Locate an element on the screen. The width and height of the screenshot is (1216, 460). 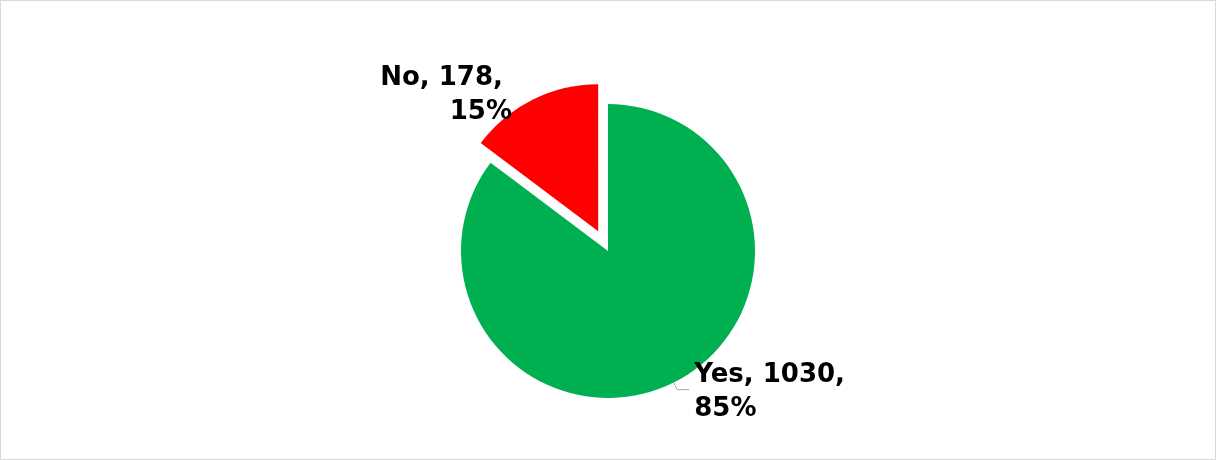
slice-label: No, 178, 15% is located at coordinates (446, 92).